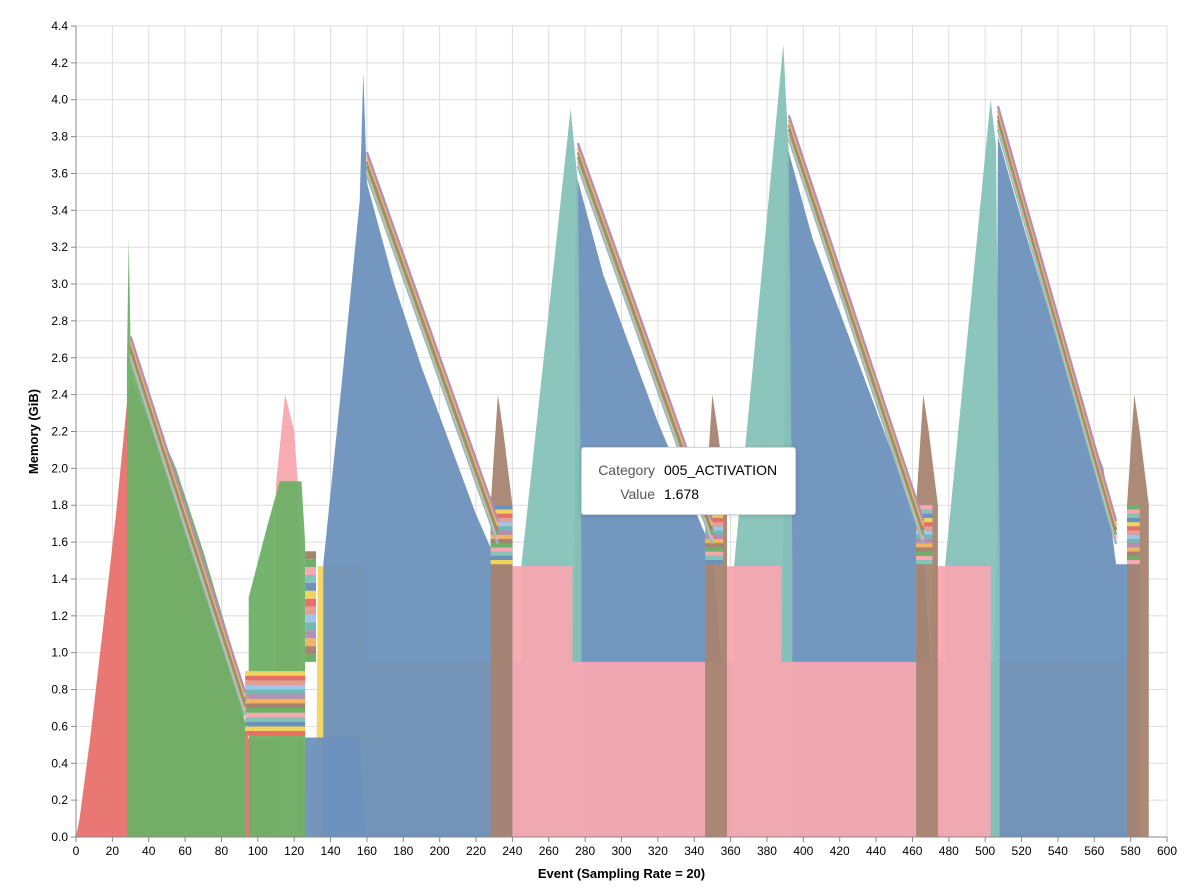  Describe the element at coordinates (59, 173) in the screenshot. I see `y-tick-label: 3.6` at that location.